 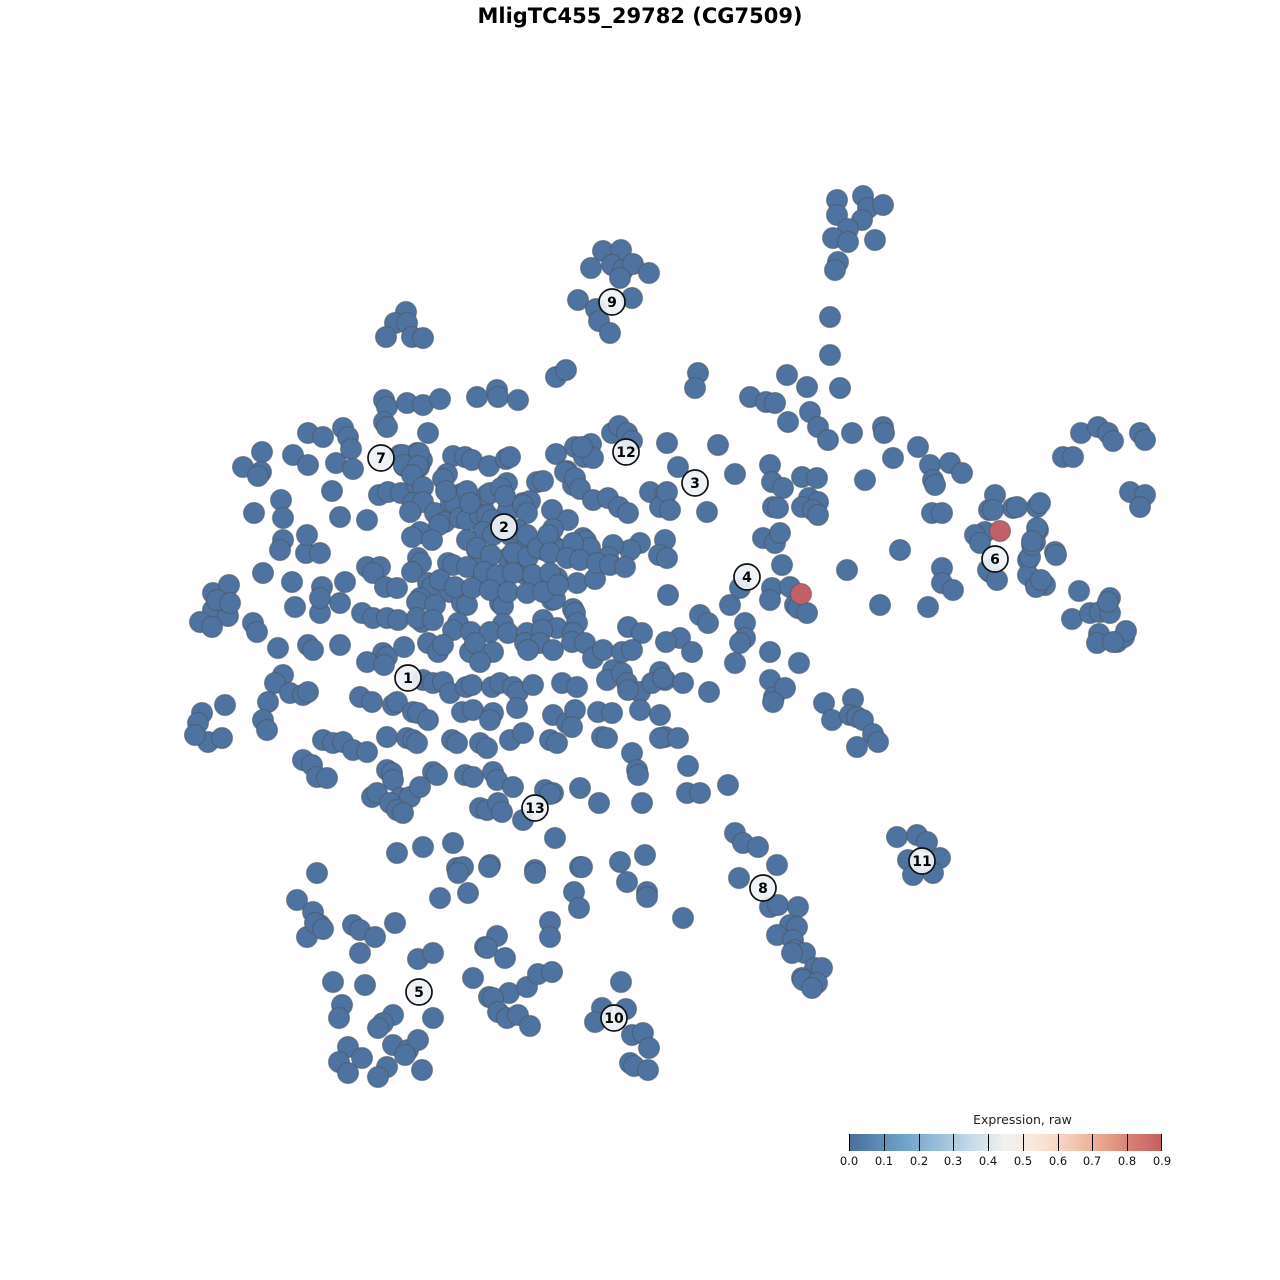 I want to click on cluster-label-6: 6, so click(x=995, y=559).